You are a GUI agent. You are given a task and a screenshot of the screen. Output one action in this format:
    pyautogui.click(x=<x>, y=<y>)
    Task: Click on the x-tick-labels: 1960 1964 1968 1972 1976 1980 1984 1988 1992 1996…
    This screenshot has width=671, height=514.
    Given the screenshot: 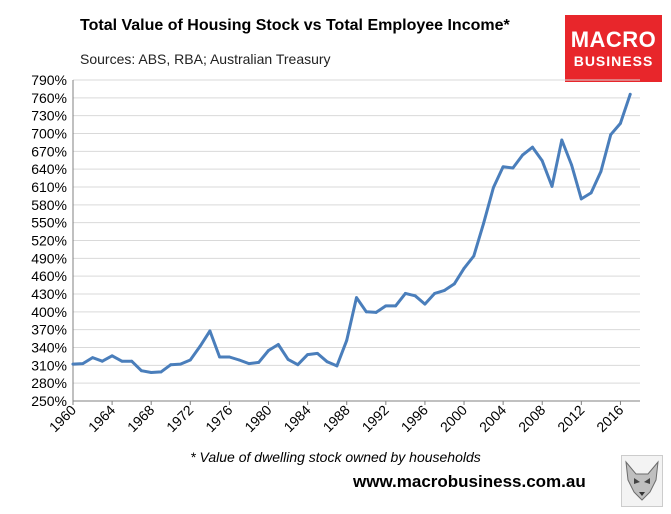 What is the action you would take?
    pyautogui.click(x=336, y=418)
    